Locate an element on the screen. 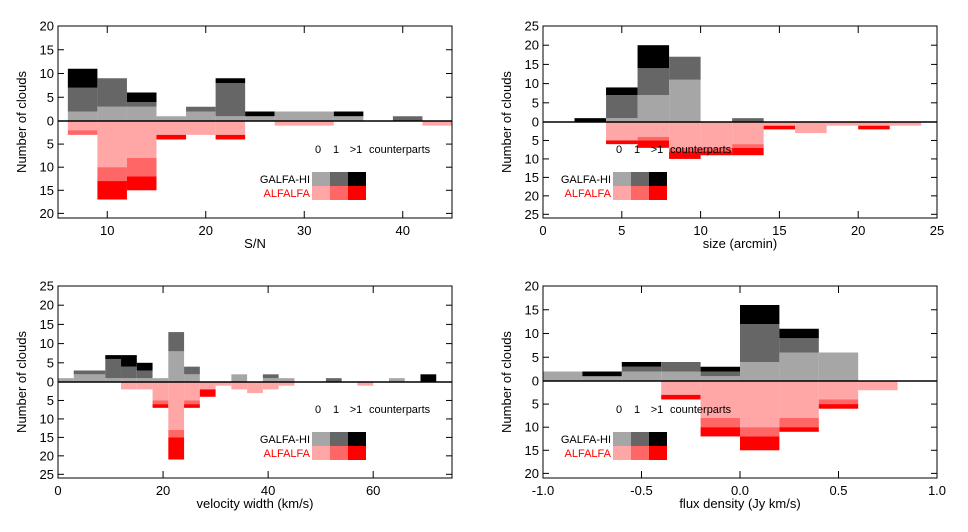  flux-bars is located at coordinates (720, 378).